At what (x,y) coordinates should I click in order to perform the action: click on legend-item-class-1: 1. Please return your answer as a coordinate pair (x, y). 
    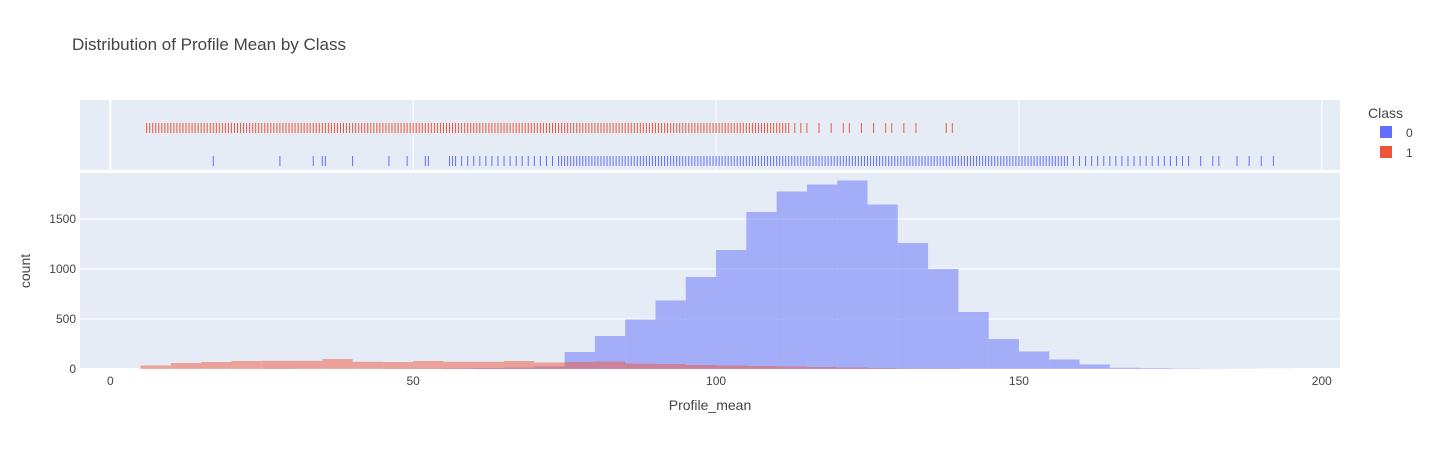
    Looking at the image, I should click on (1396, 153).